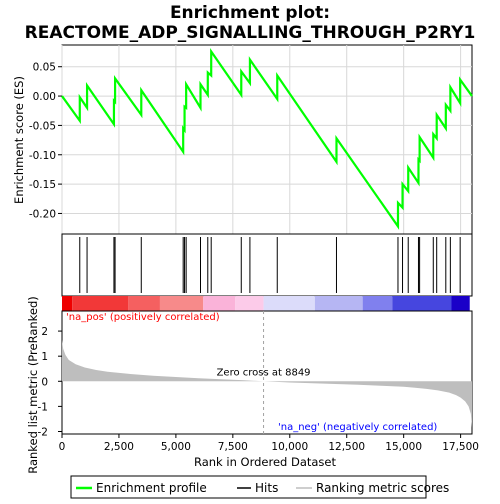 The height and width of the screenshot is (504, 500). I want to click on x-tick-label: 0, so click(62, 447).